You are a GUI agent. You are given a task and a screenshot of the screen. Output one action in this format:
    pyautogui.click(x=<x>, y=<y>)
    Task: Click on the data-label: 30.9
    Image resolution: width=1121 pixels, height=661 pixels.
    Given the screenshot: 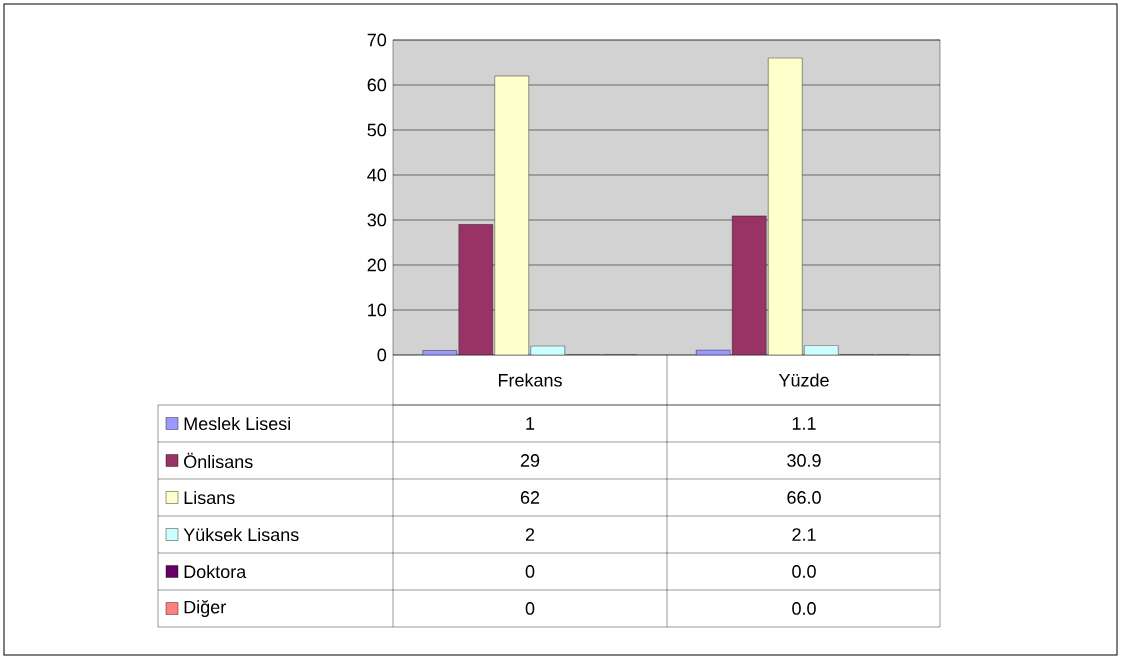 What is the action you would take?
    pyautogui.click(x=804, y=460)
    